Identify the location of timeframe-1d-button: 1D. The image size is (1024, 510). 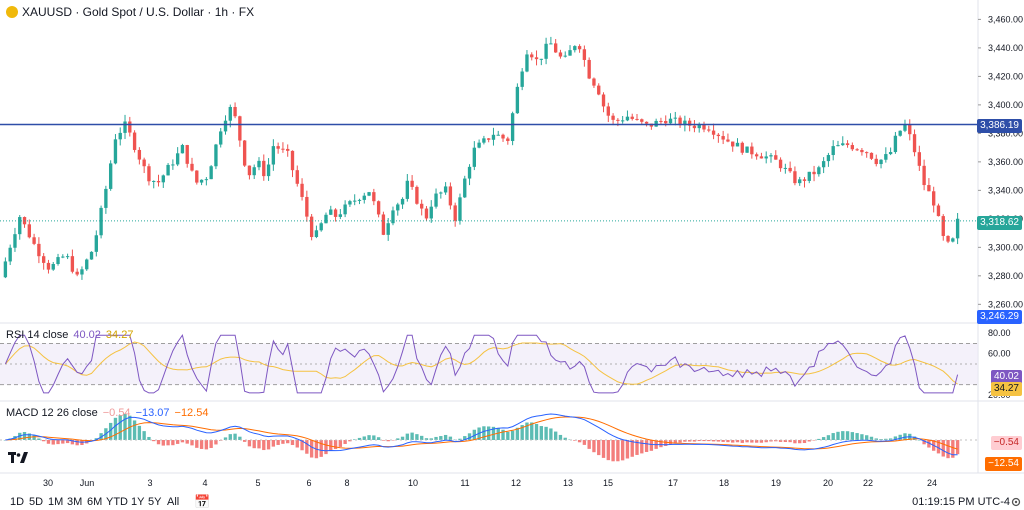
(17, 502).